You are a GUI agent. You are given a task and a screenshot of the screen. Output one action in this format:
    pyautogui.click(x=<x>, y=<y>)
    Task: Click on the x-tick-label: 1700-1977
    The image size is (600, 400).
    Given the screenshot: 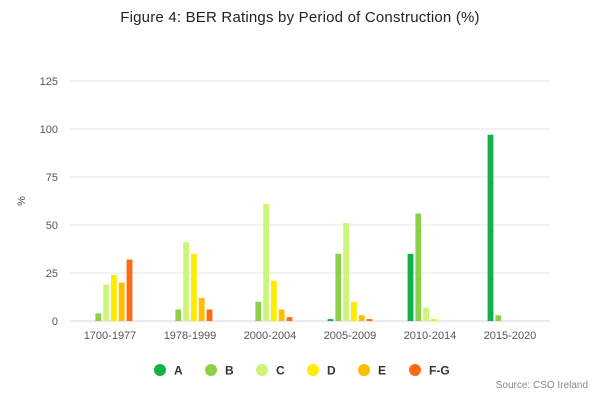 What is the action you would take?
    pyautogui.click(x=110, y=336)
    